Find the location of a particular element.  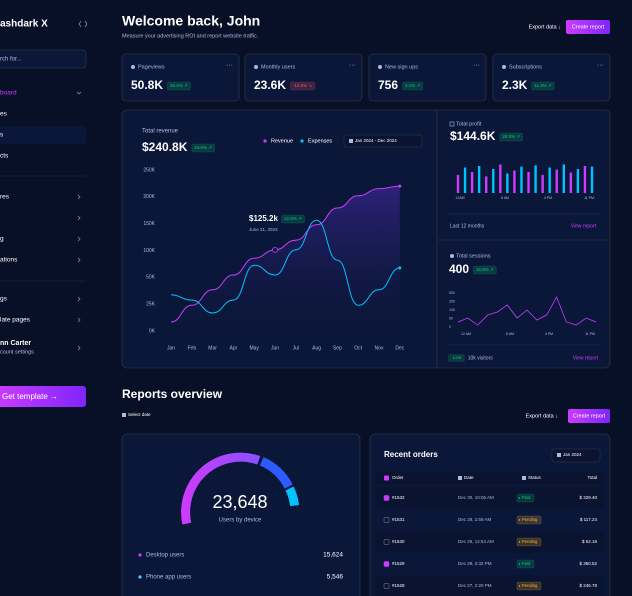

x-tick-label: Jan is located at coordinates (171, 348).